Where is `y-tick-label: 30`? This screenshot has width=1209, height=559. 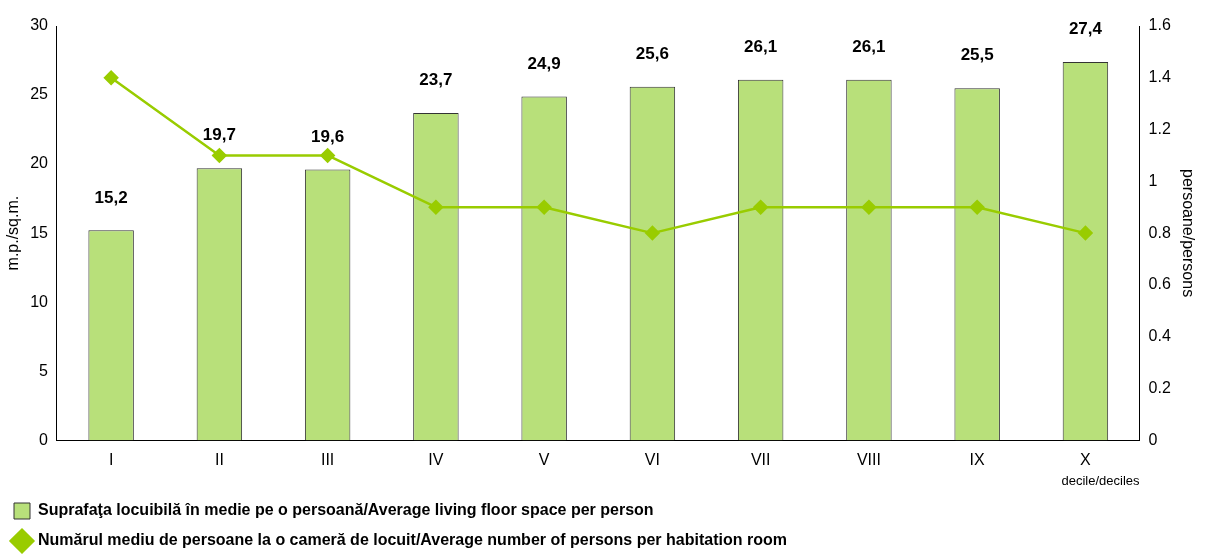
y-tick-label: 30 is located at coordinates (39, 25).